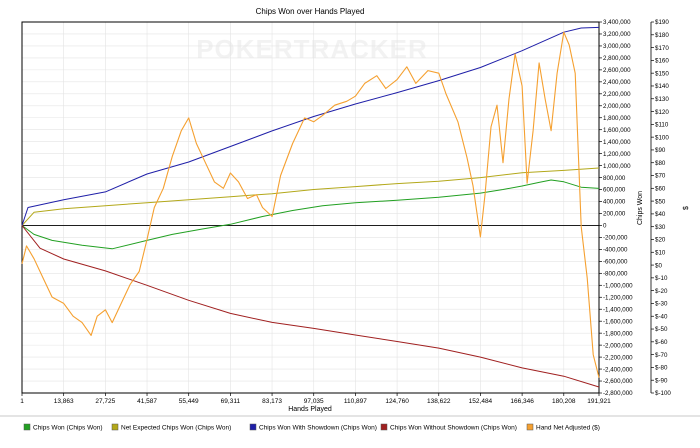 This screenshot has width=700, height=448. What do you see at coordinates (662, 99) in the screenshot?
I see `dollar-tick-label: $130` at bounding box center [662, 99].